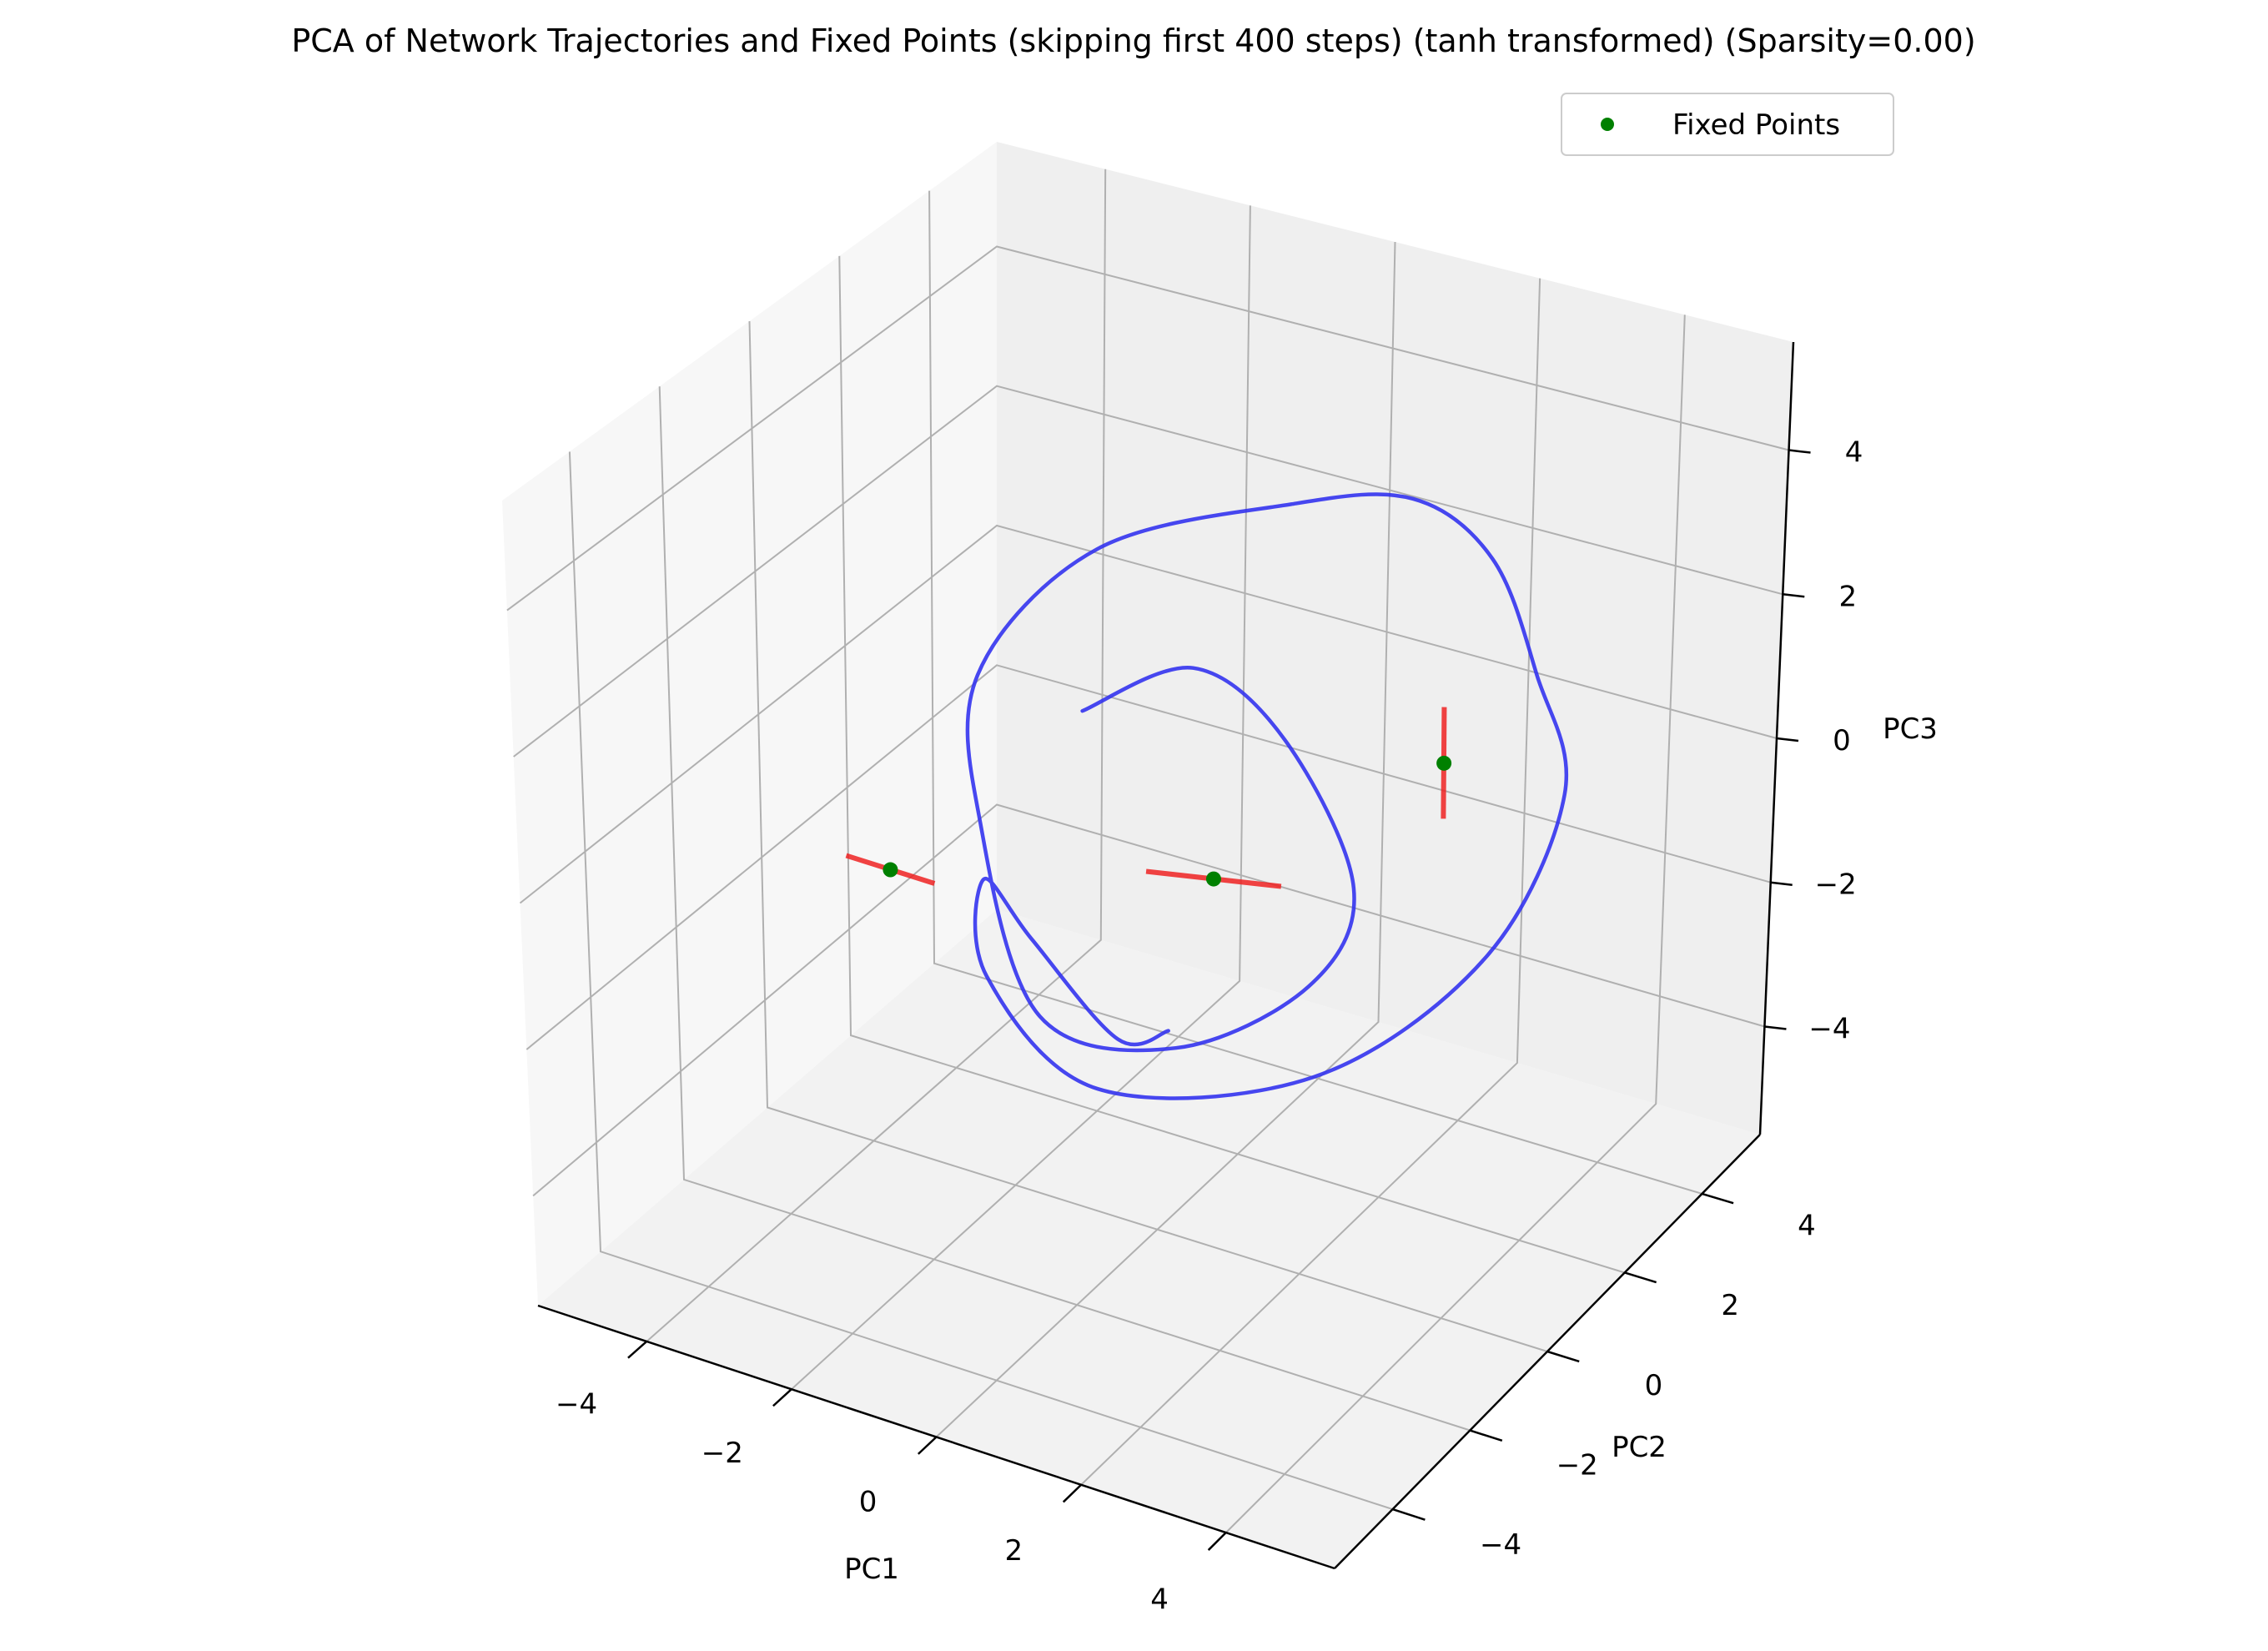  What do you see at coordinates (868, 1501) in the screenshot?
I see `x-tick-label-2: 0` at bounding box center [868, 1501].